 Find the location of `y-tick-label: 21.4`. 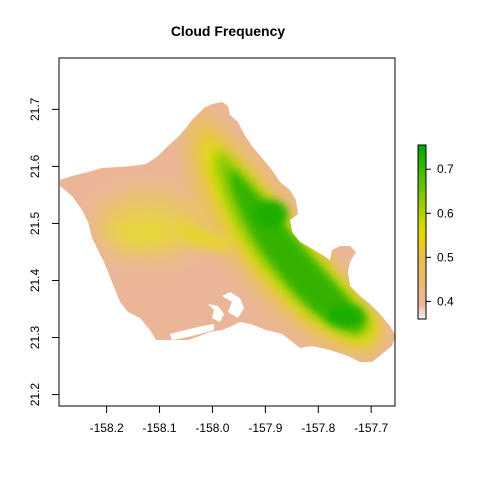

y-tick-label: 21.4 is located at coordinates (35, 280).